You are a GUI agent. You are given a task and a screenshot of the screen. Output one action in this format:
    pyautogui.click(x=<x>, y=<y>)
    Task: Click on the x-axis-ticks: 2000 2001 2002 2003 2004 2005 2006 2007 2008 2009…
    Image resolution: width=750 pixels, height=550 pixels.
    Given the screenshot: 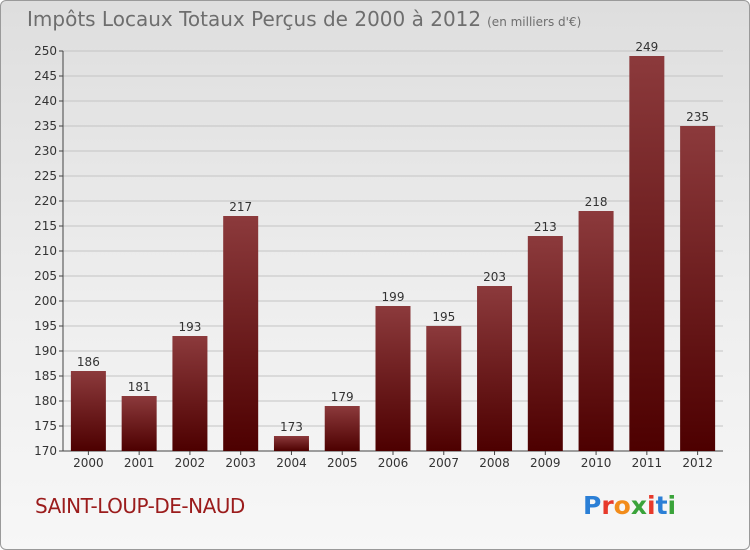 What is the action you would take?
    pyautogui.click(x=393, y=460)
    